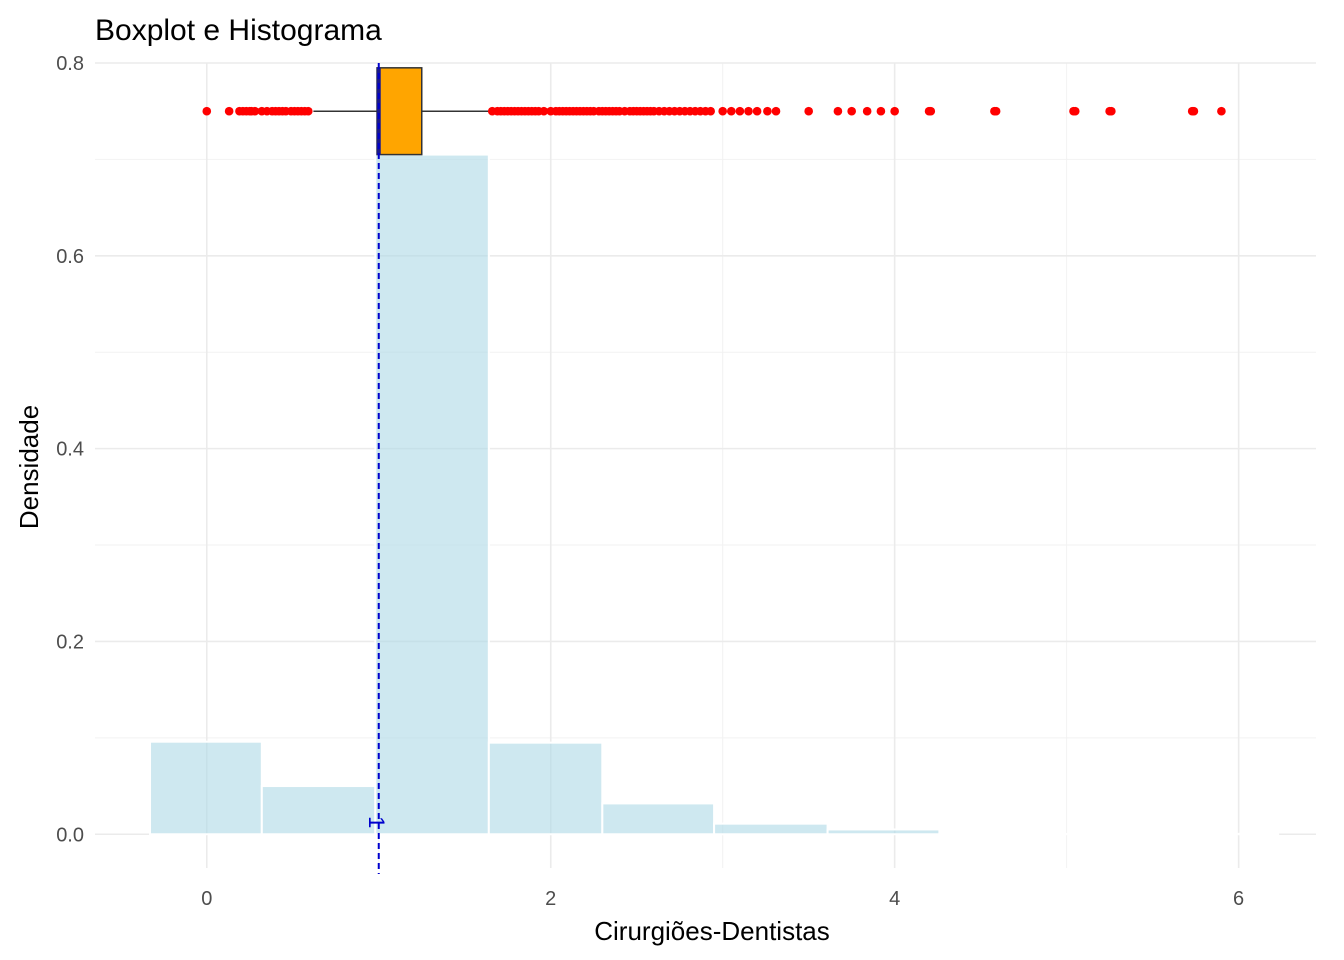  Describe the element at coordinates (29, 467) in the screenshot. I see `y-axis-title: Densidade` at that location.